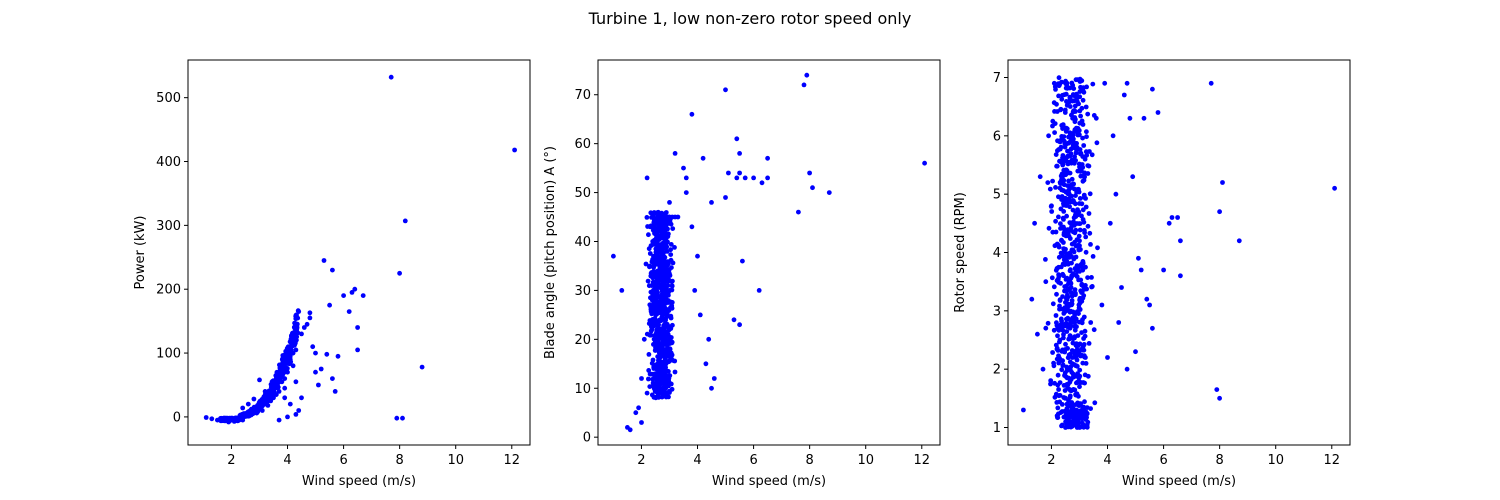 The height and width of the screenshot is (500, 1500). What do you see at coordinates (168, 354) in the screenshot?
I see `y-tick-label: 100` at bounding box center [168, 354].